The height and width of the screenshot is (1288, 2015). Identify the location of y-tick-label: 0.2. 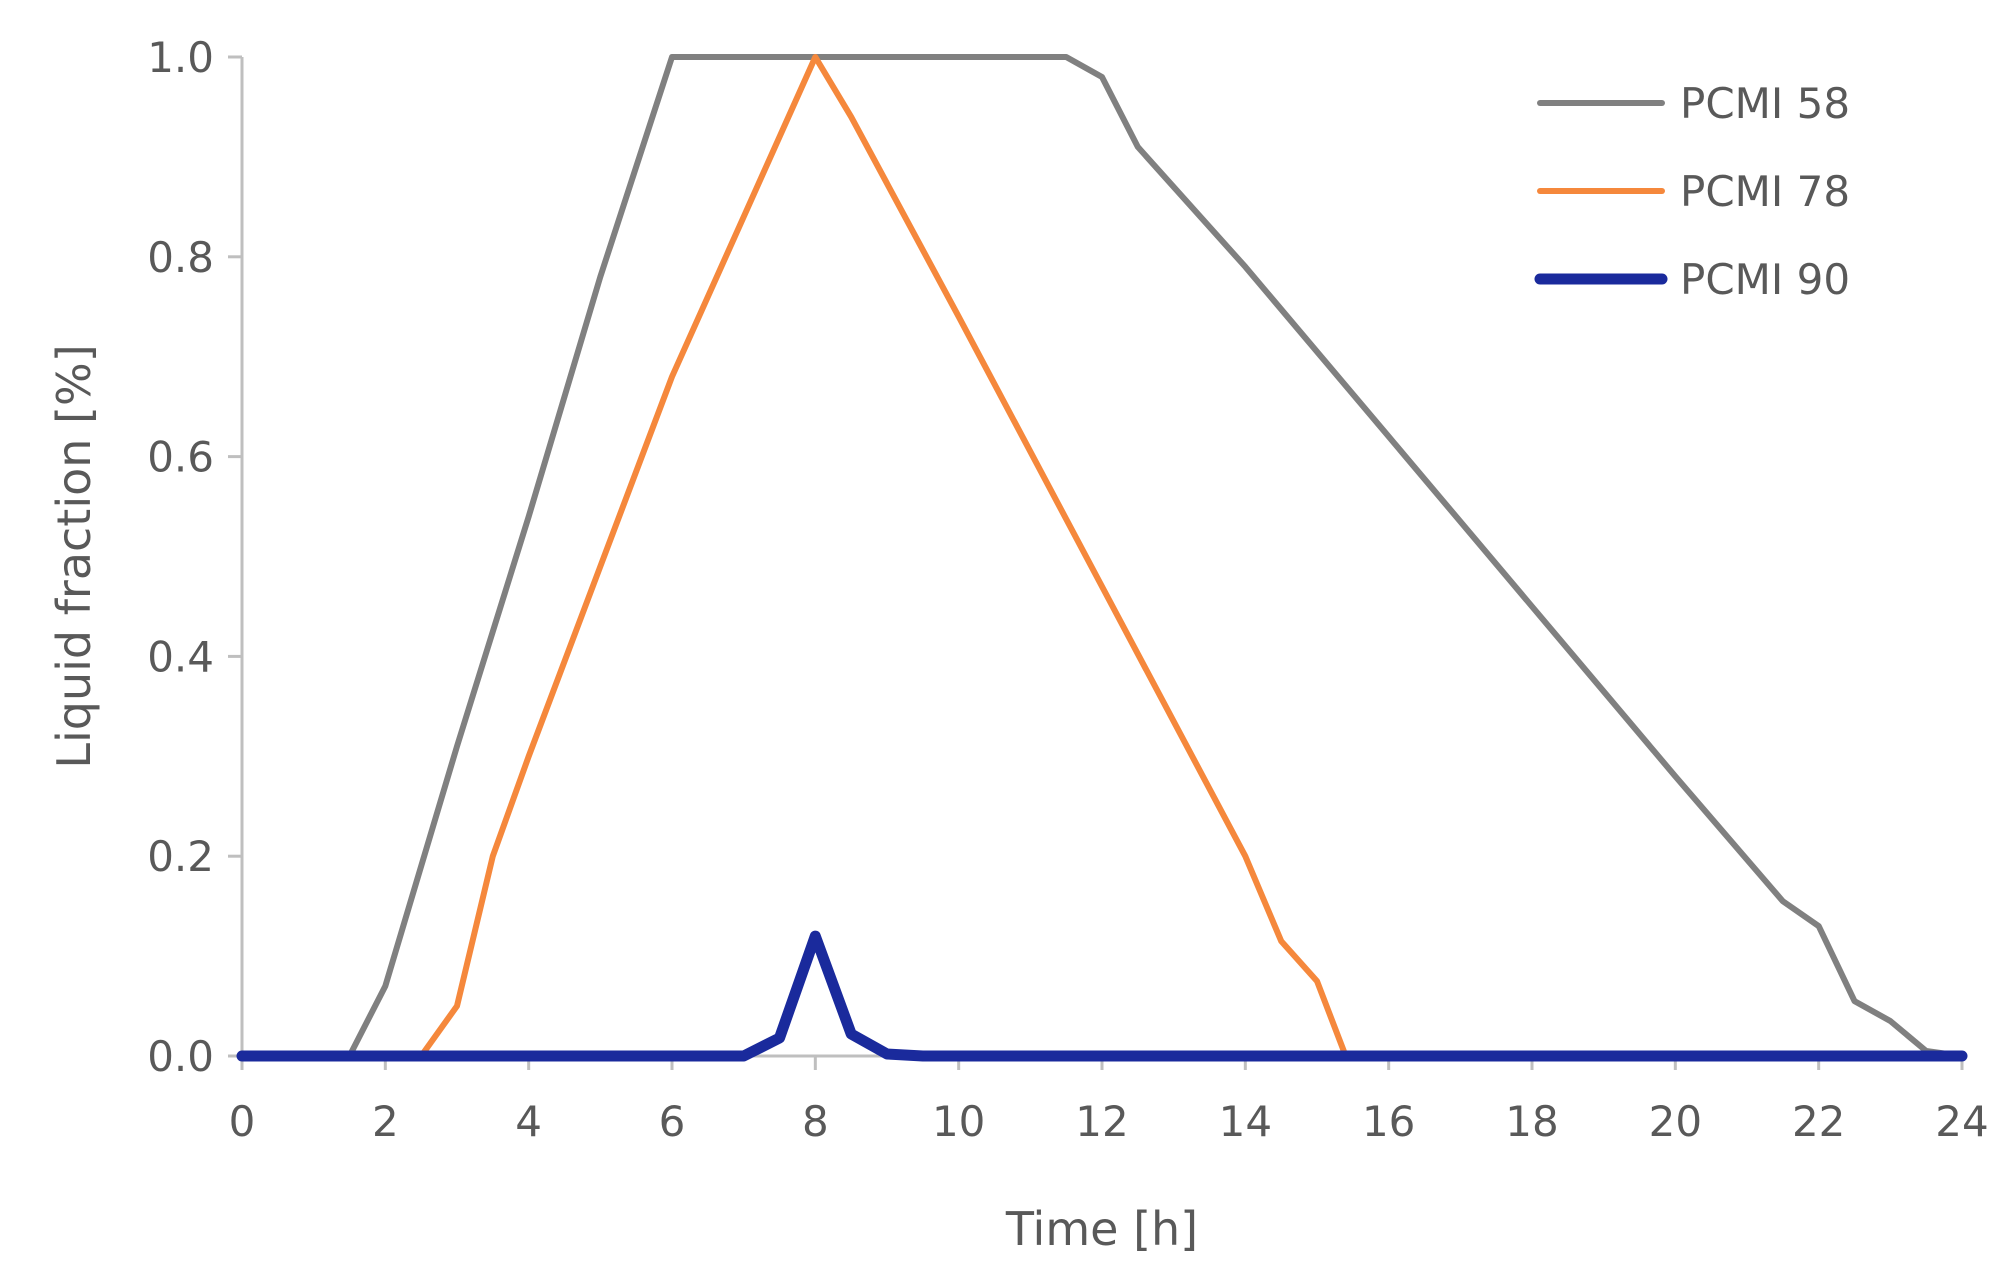
(180, 856).